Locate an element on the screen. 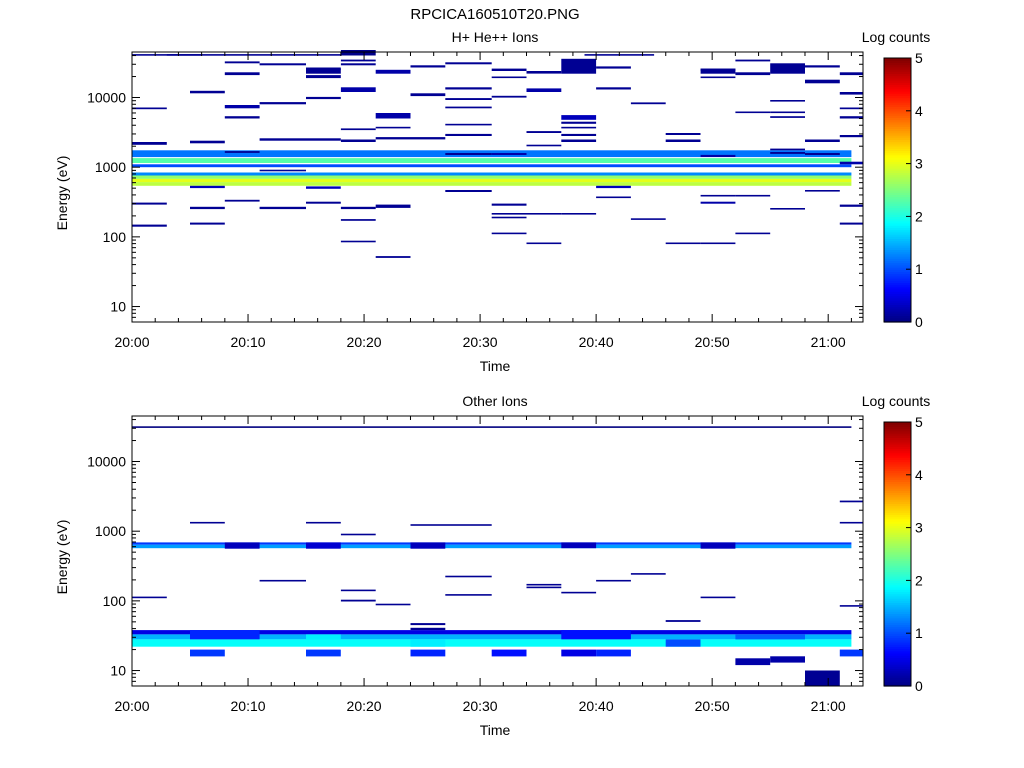  x-tick-label: 20:40 is located at coordinates (596, 342).